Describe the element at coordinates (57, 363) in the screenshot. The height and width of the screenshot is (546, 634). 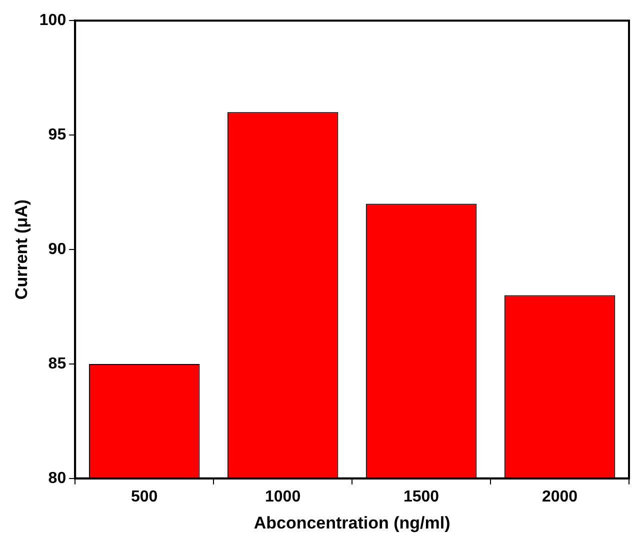
I see `y-tick-label: 85` at that location.